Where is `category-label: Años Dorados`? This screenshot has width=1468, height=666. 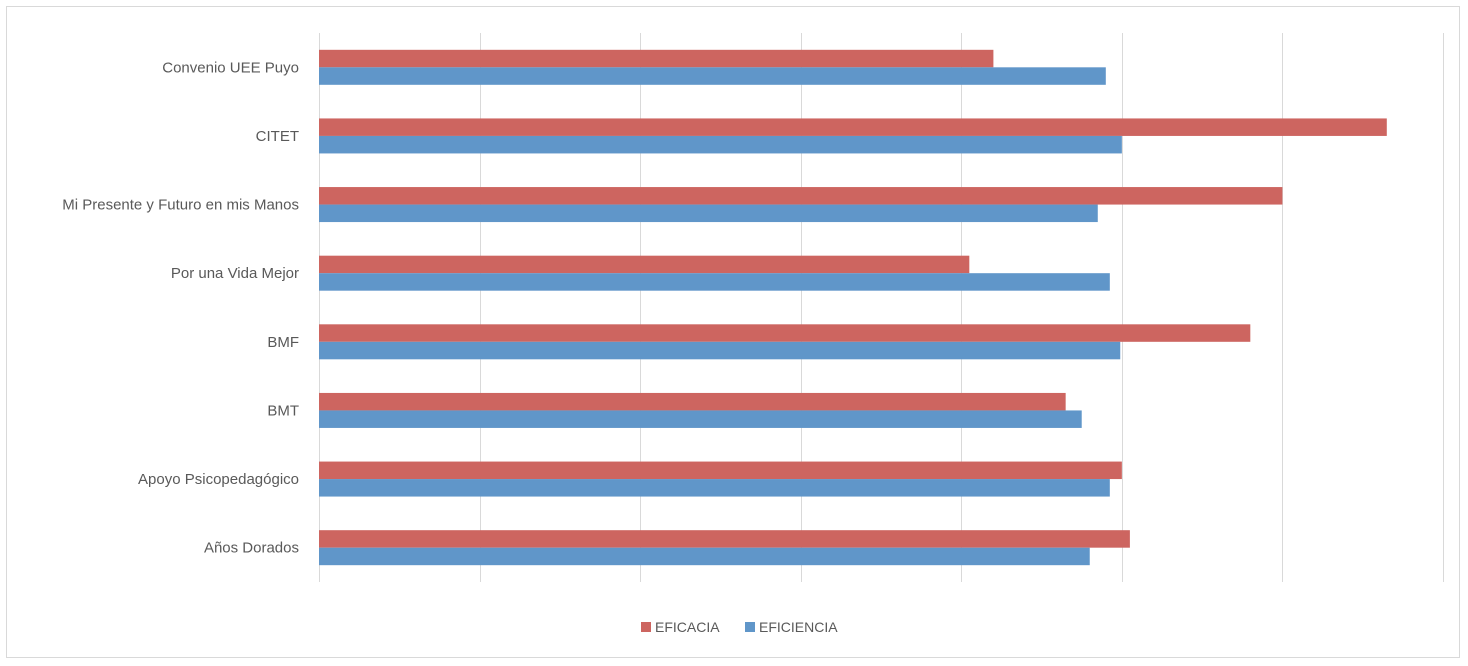
category-label: Años Dorados is located at coordinates (251, 548).